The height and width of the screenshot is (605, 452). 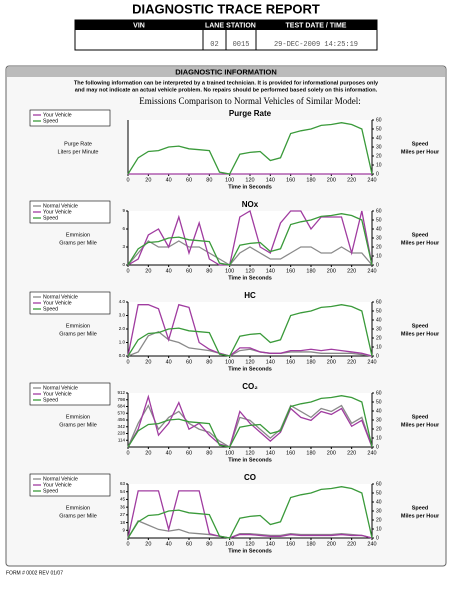 I want to click on y-tick-label: 54, so click(x=123, y=491).